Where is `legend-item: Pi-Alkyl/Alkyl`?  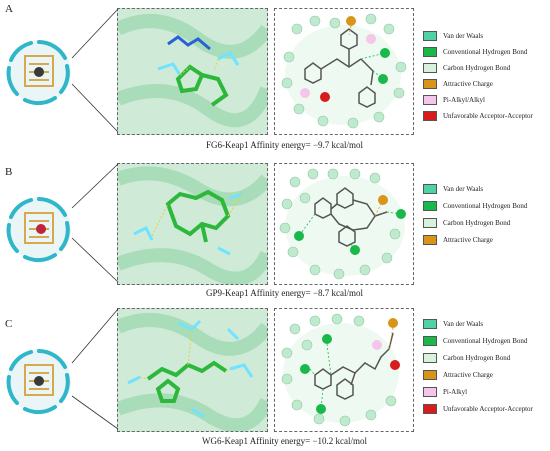
legend-item: Pi-Alkyl/Alkyl is located at coordinates (454, 100).